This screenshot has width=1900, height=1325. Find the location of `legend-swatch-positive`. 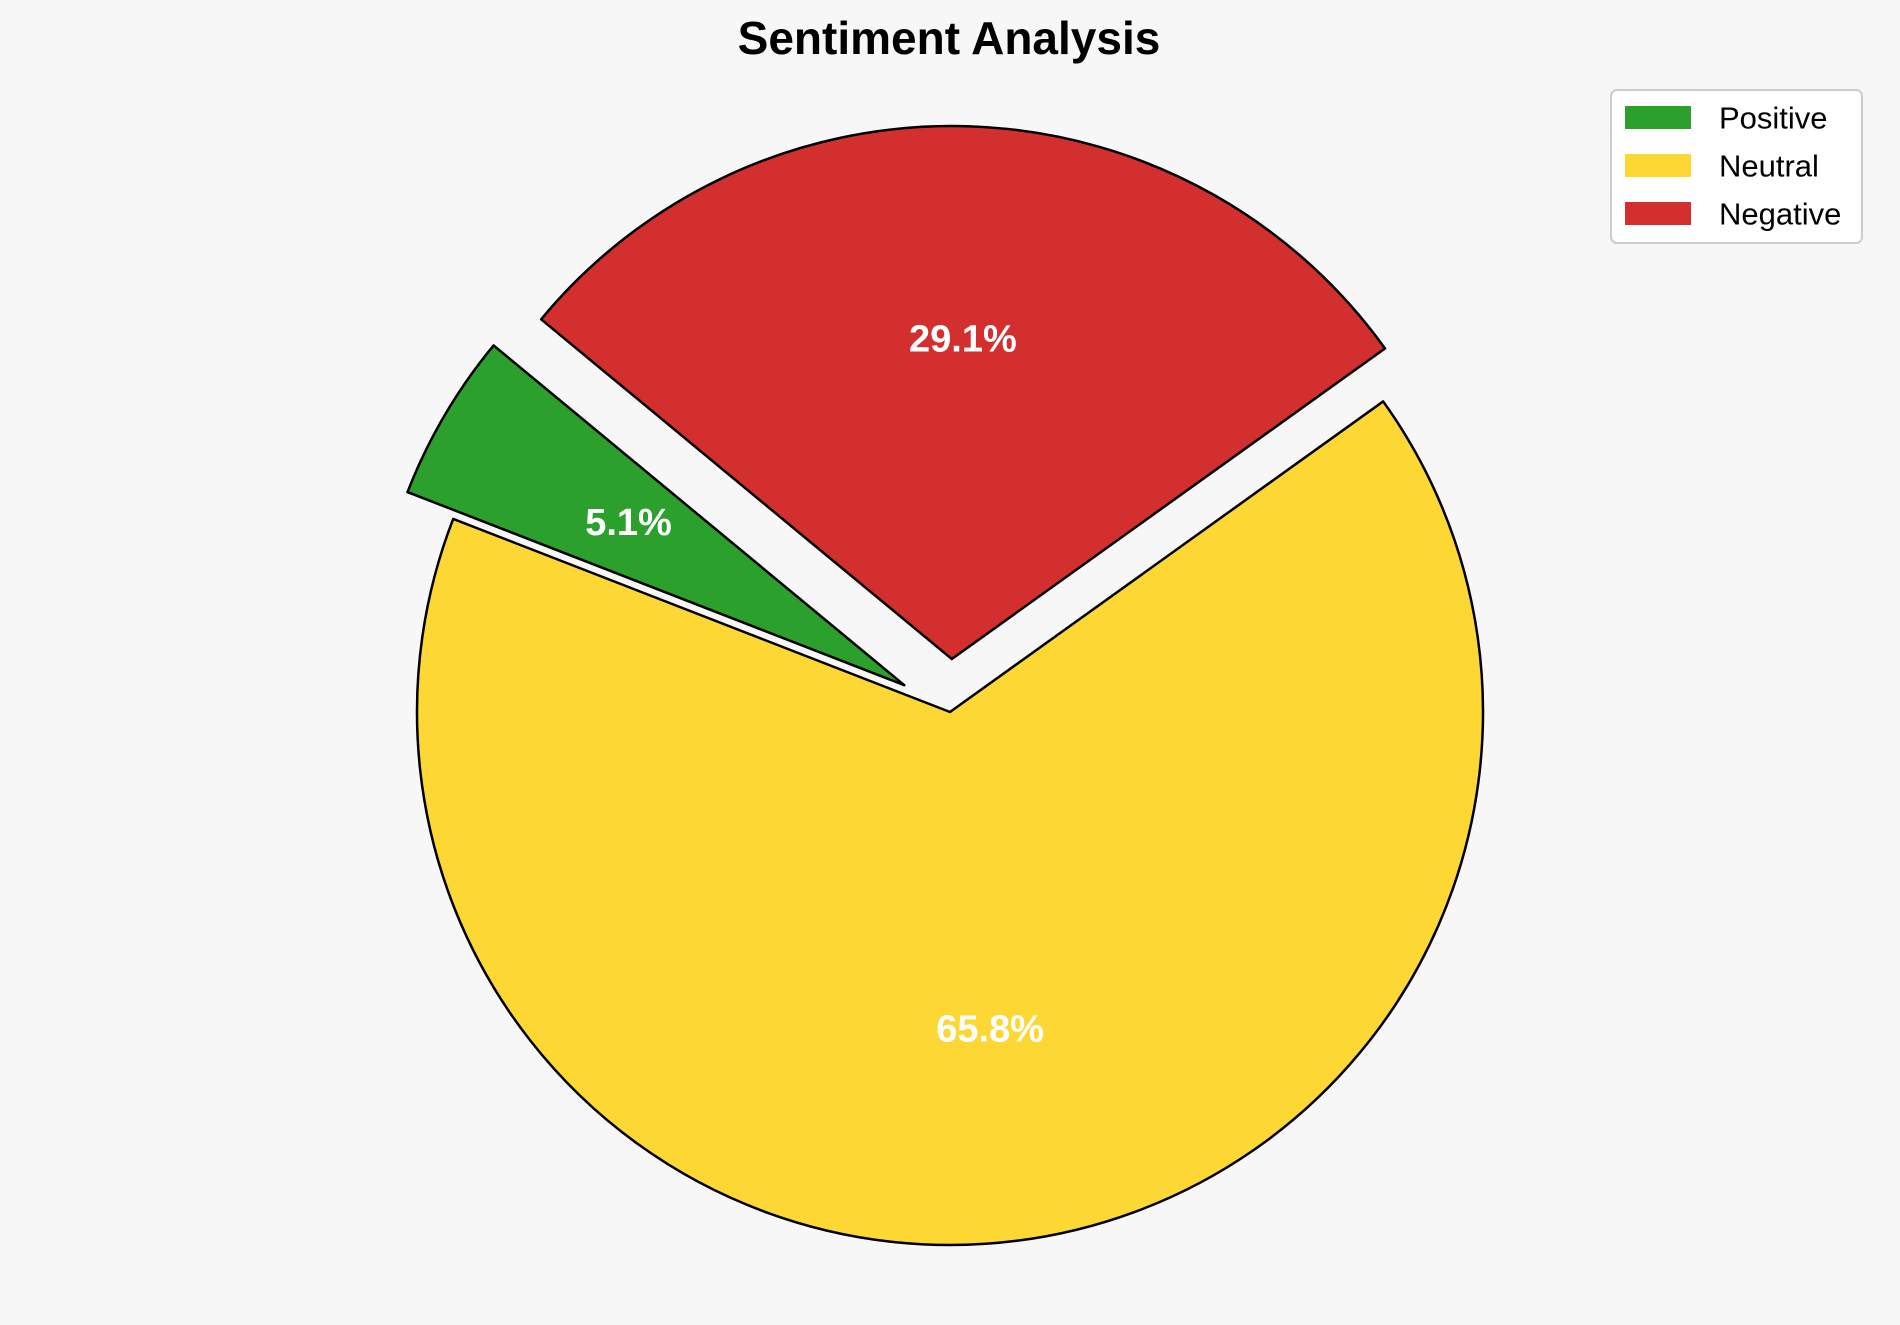

legend-swatch-positive is located at coordinates (1658, 117).